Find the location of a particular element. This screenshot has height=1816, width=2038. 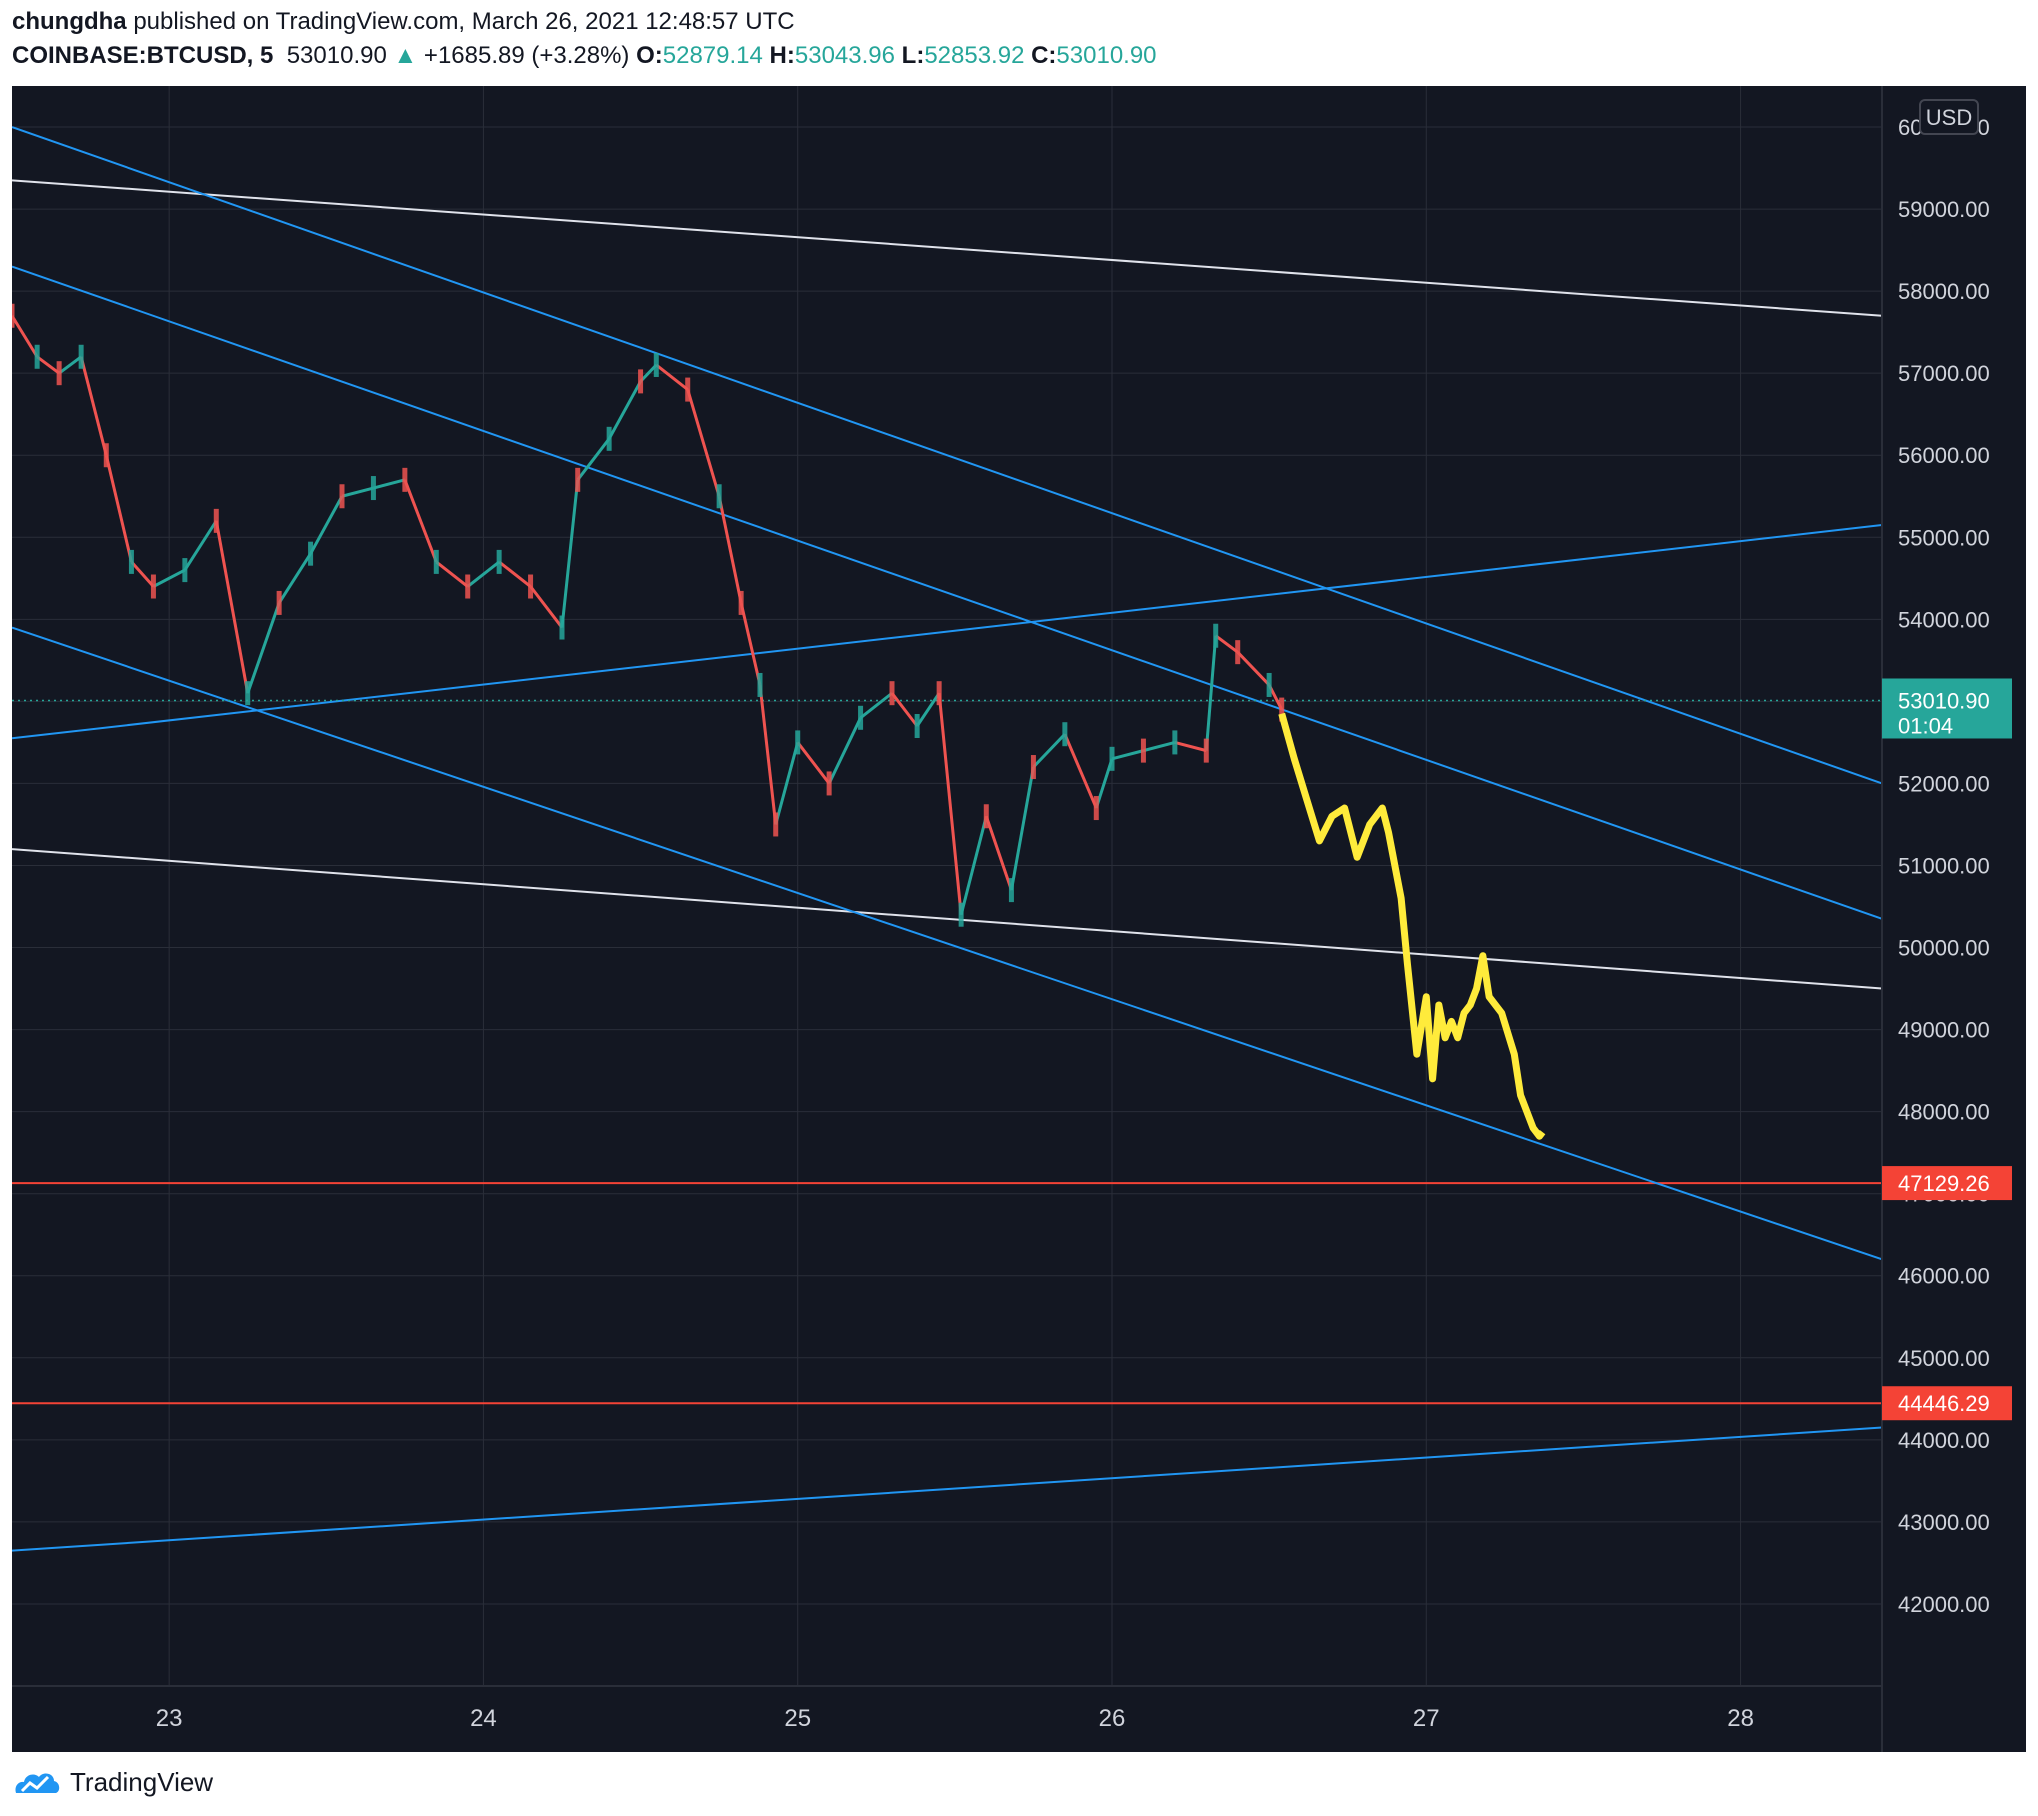

y-tick-label: 43000.00 is located at coordinates (1944, 1522).